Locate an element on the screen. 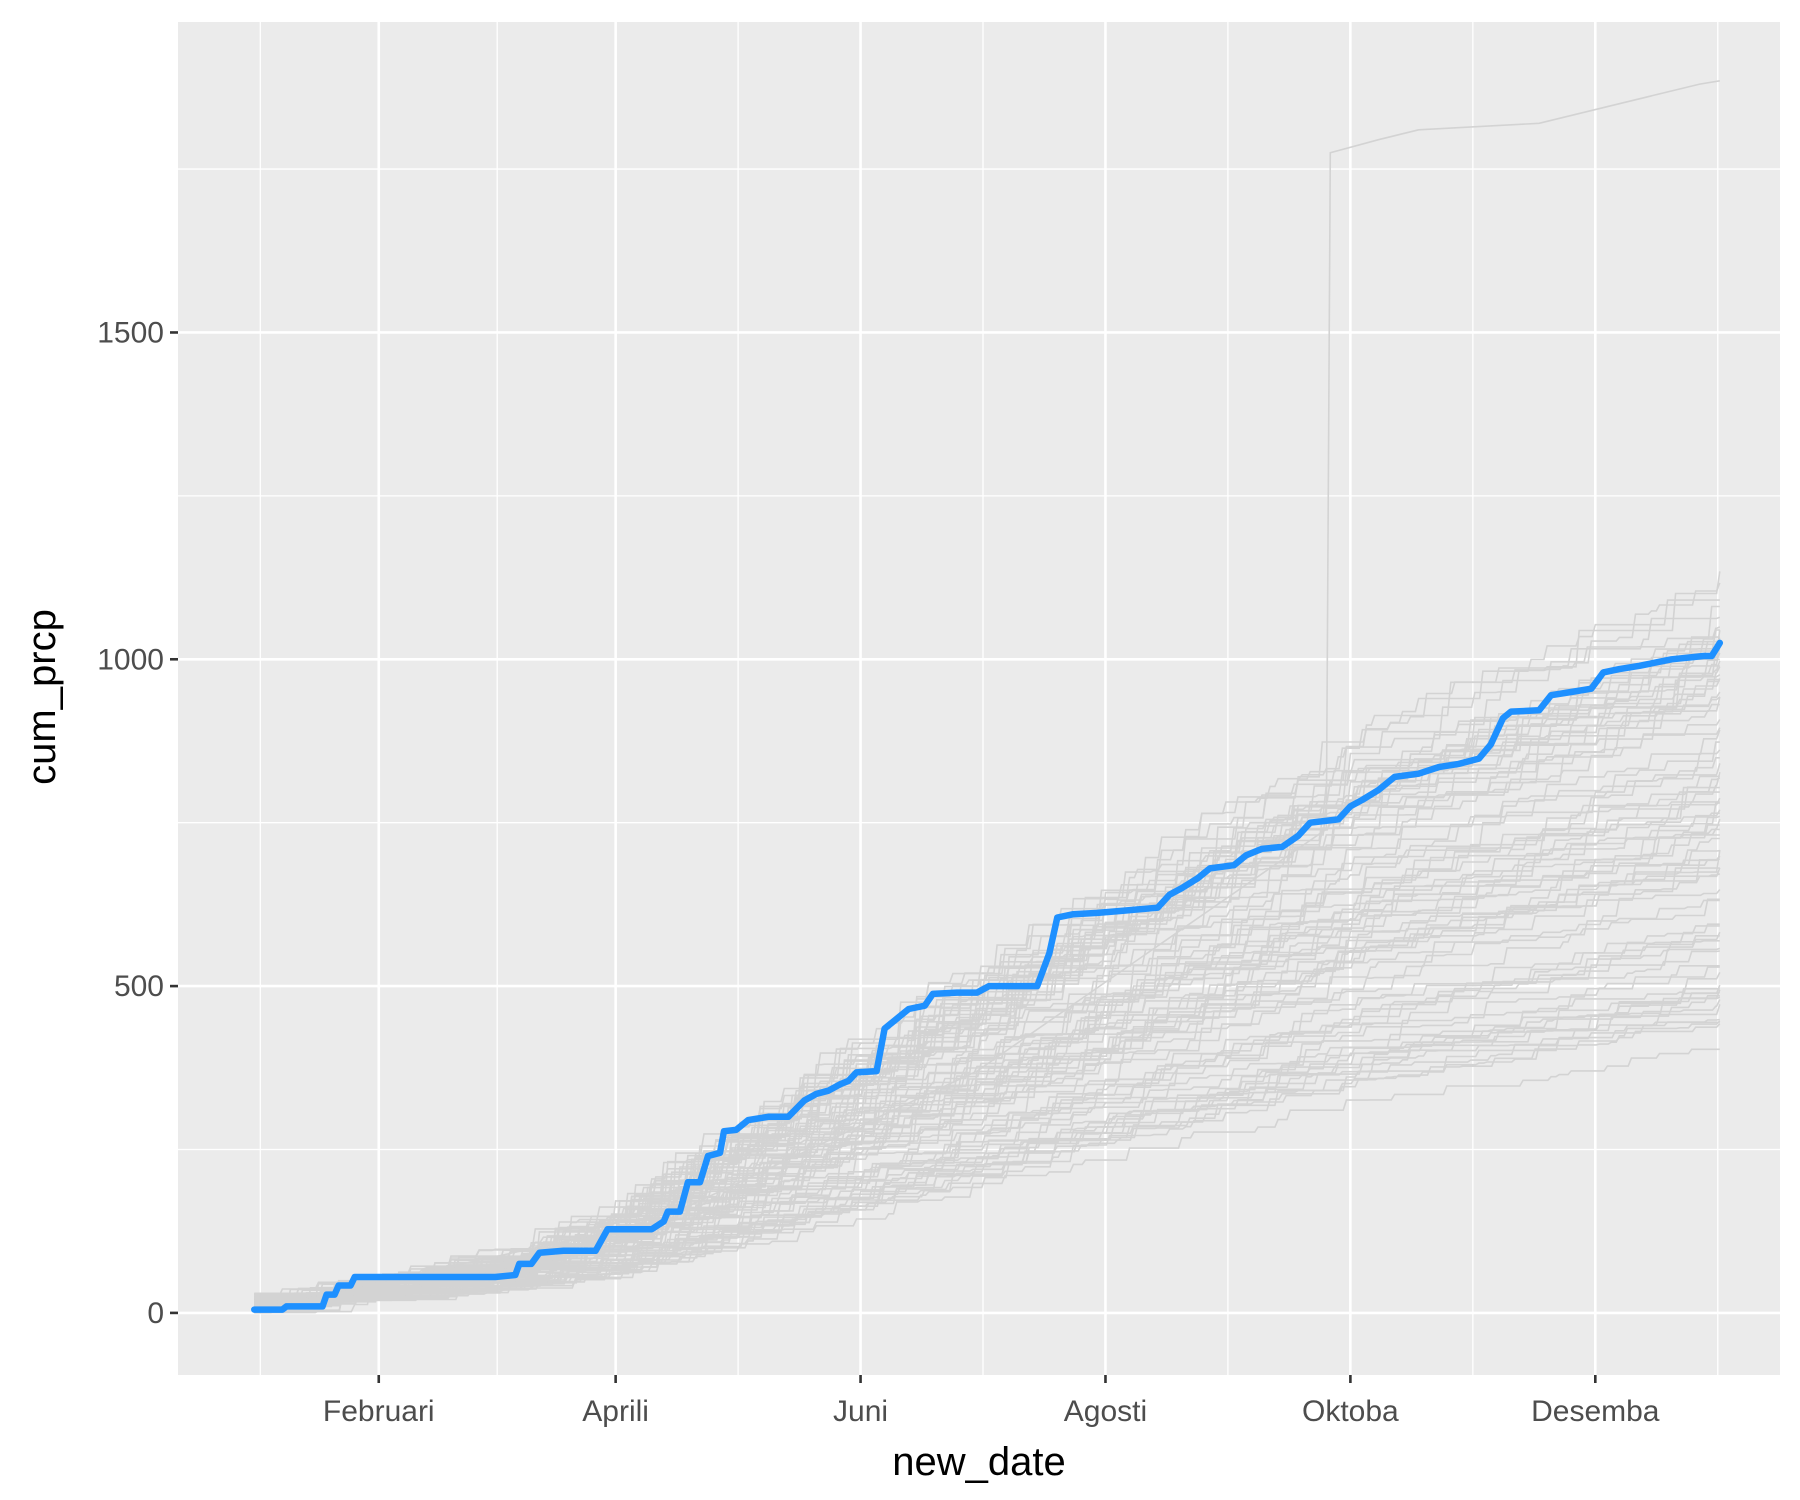  y-axis: 0 500 1000 1500 is located at coordinates (137, 823).